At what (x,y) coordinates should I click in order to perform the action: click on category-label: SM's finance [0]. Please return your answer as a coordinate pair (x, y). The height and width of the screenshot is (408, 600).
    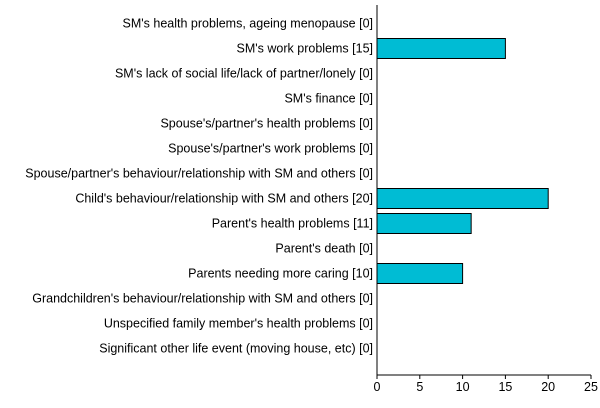
    Looking at the image, I should click on (328, 99).